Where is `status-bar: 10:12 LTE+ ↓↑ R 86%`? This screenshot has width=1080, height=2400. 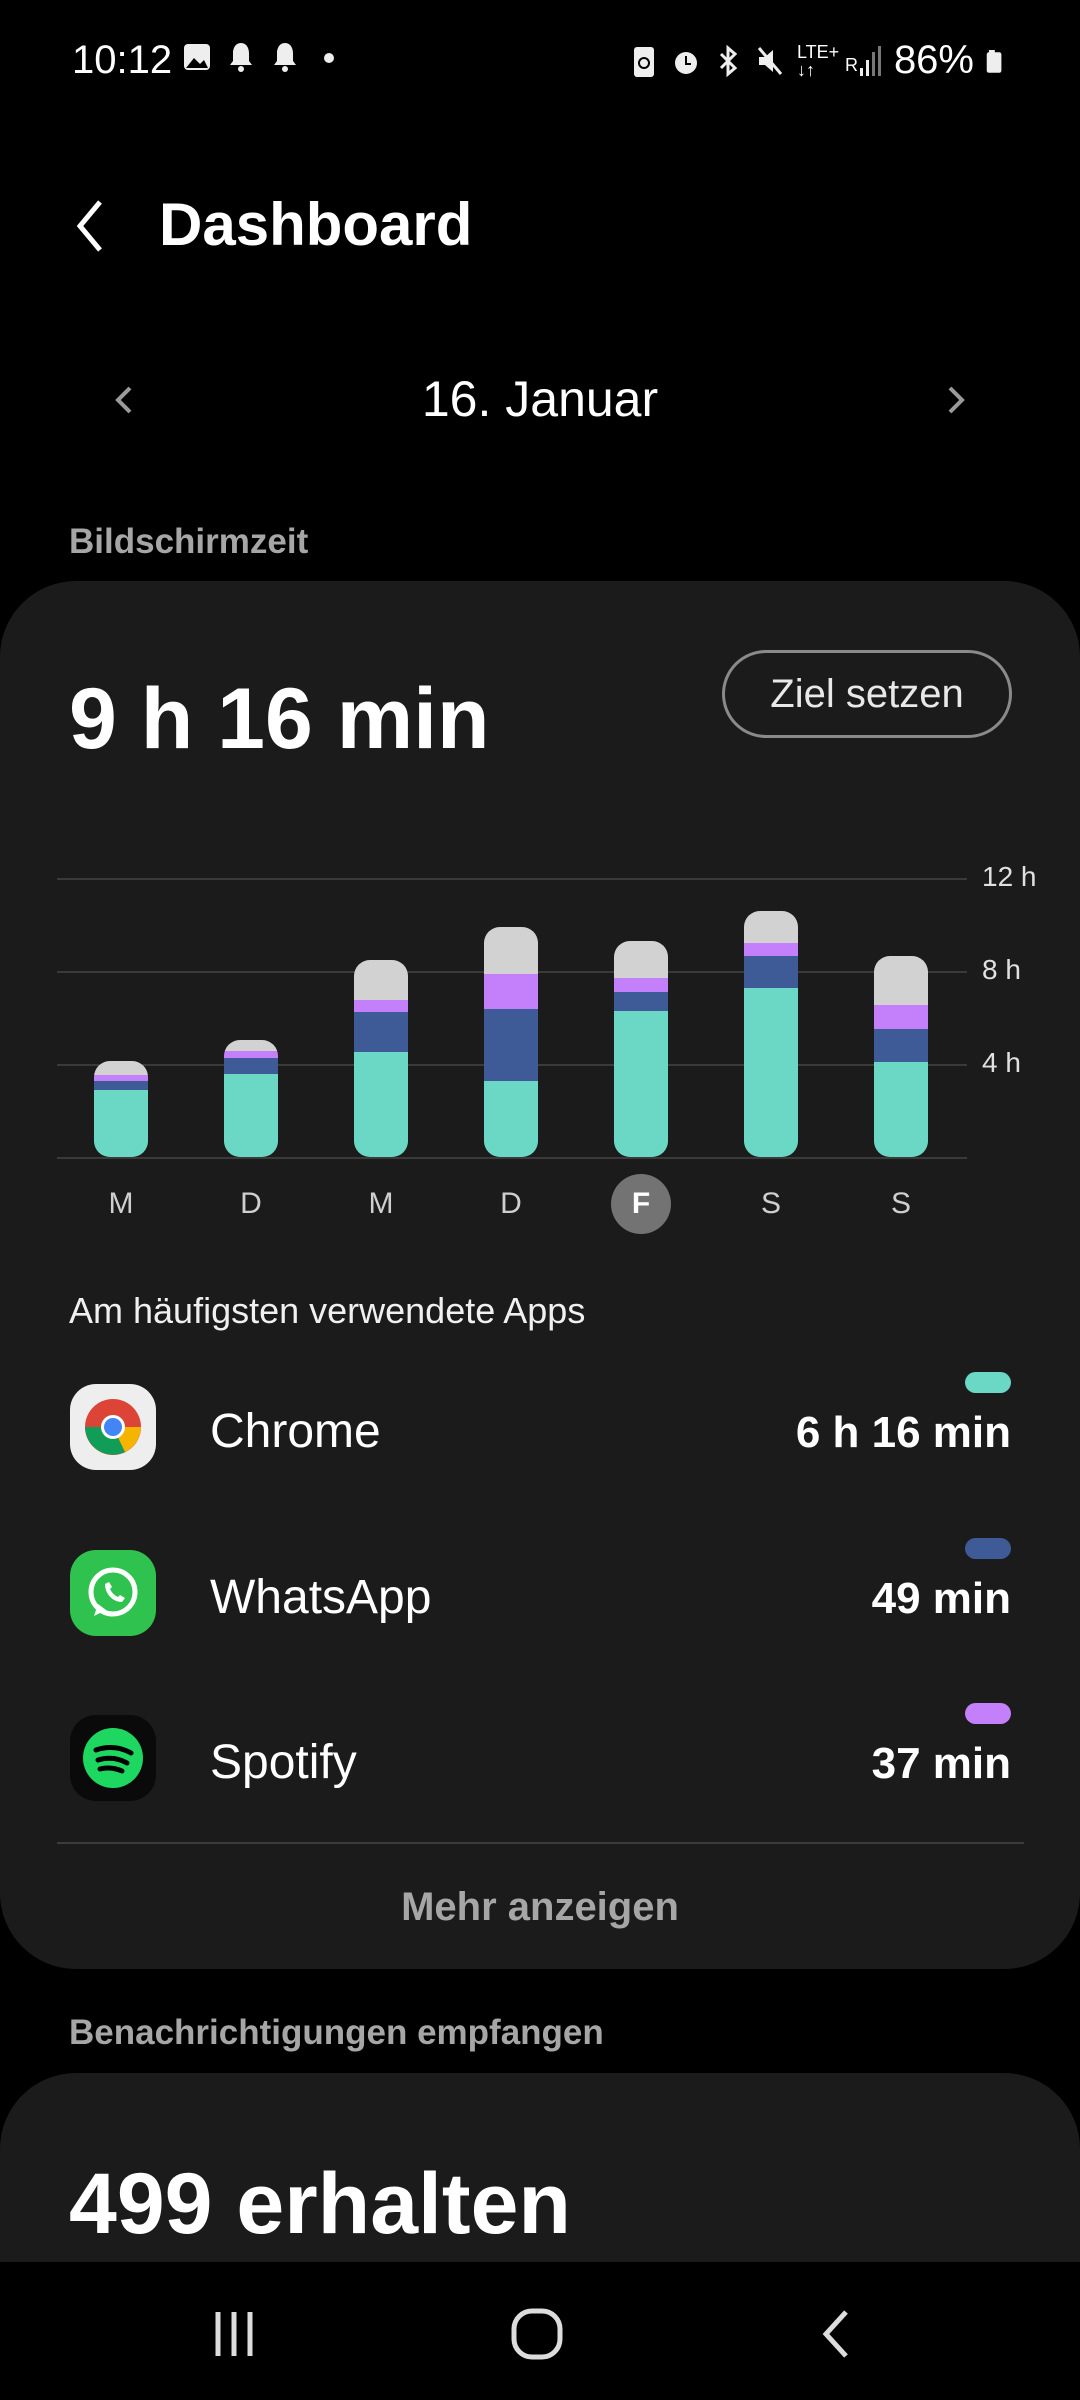 status-bar: 10:12 LTE+ ↓↑ R 86% is located at coordinates (540, 60).